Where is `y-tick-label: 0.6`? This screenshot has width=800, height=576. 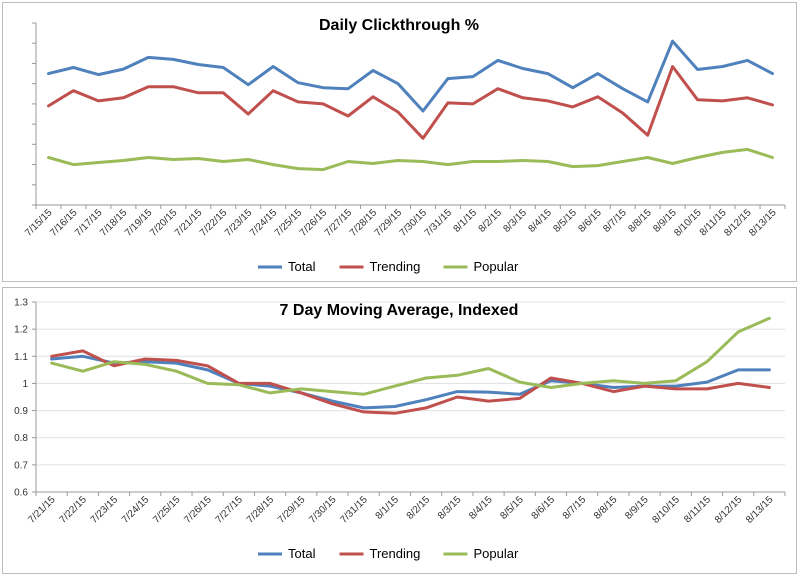 y-tick-label: 0.6 is located at coordinates (21, 493).